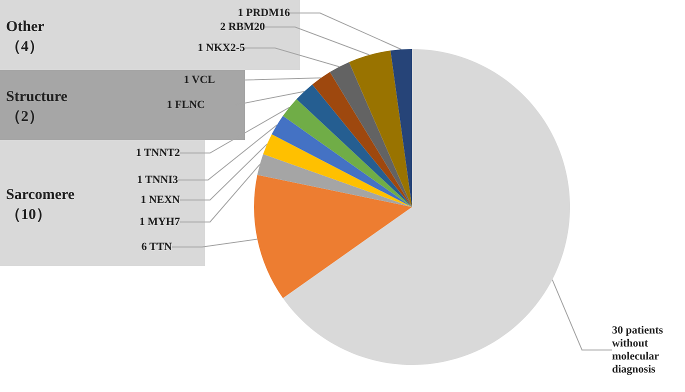  I want to click on slice-label: 1 TNNT2, so click(158, 153).